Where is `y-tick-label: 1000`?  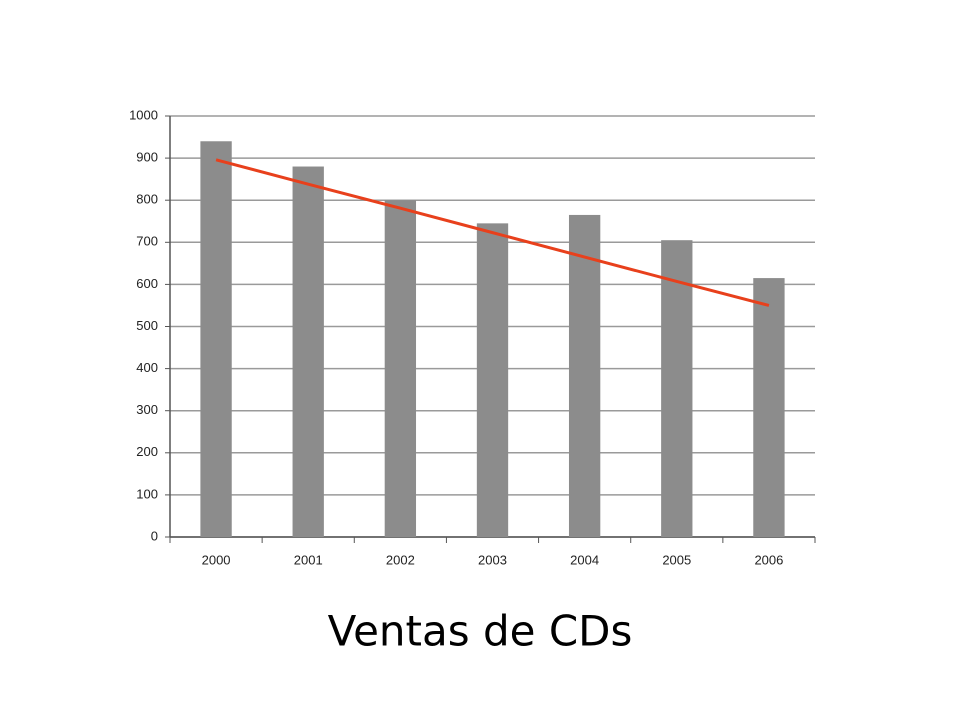
y-tick-label: 1000 is located at coordinates (143, 114).